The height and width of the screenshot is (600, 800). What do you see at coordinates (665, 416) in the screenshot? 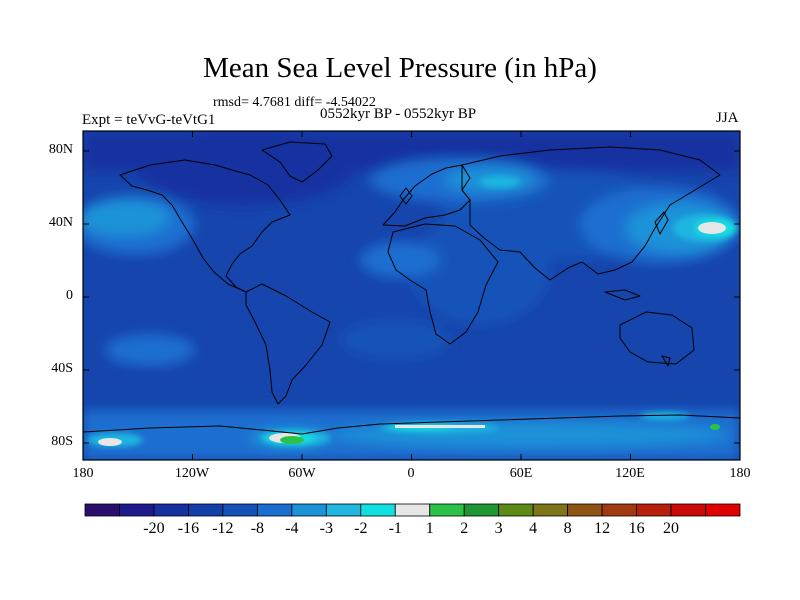
I see `ross-coast-cyan` at bounding box center [665, 416].